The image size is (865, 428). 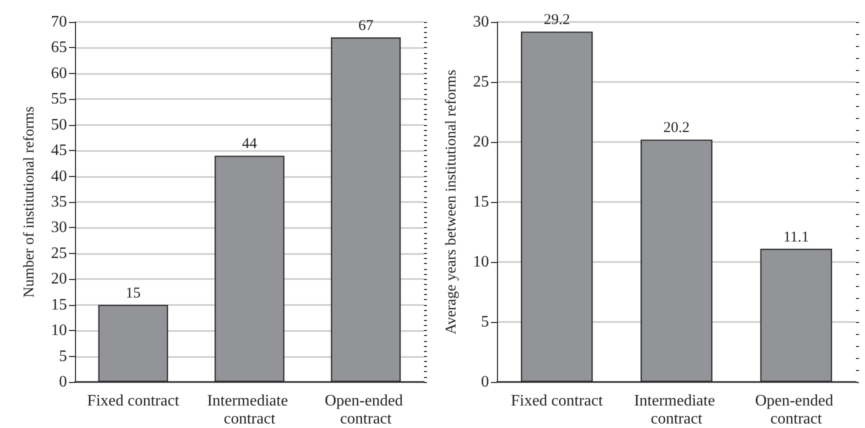 What do you see at coordinates (796, 237) in the screenshot?
I see `data-label: 11.1` at bounding box center [796, 237].